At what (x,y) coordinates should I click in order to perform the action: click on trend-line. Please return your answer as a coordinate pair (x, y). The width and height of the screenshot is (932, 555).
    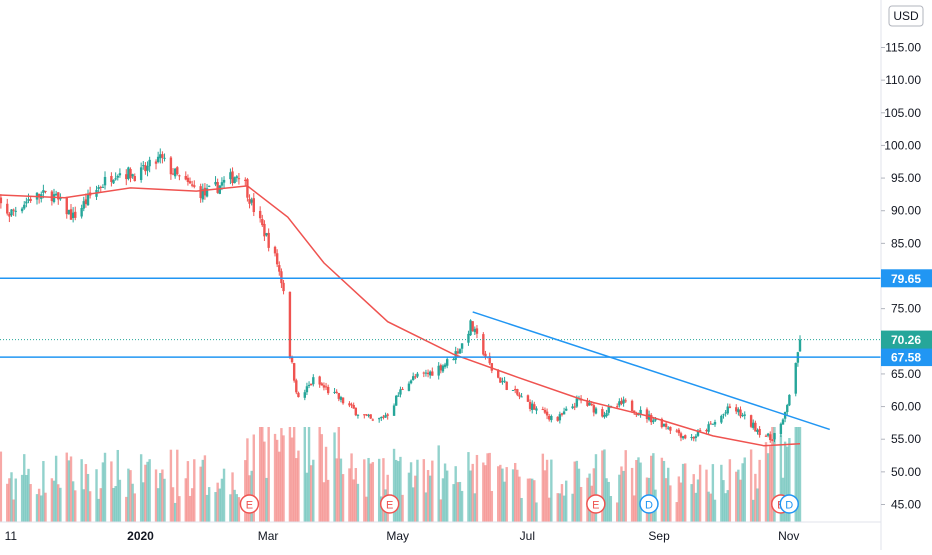
    Looking at the image, I should click on (651, 371).